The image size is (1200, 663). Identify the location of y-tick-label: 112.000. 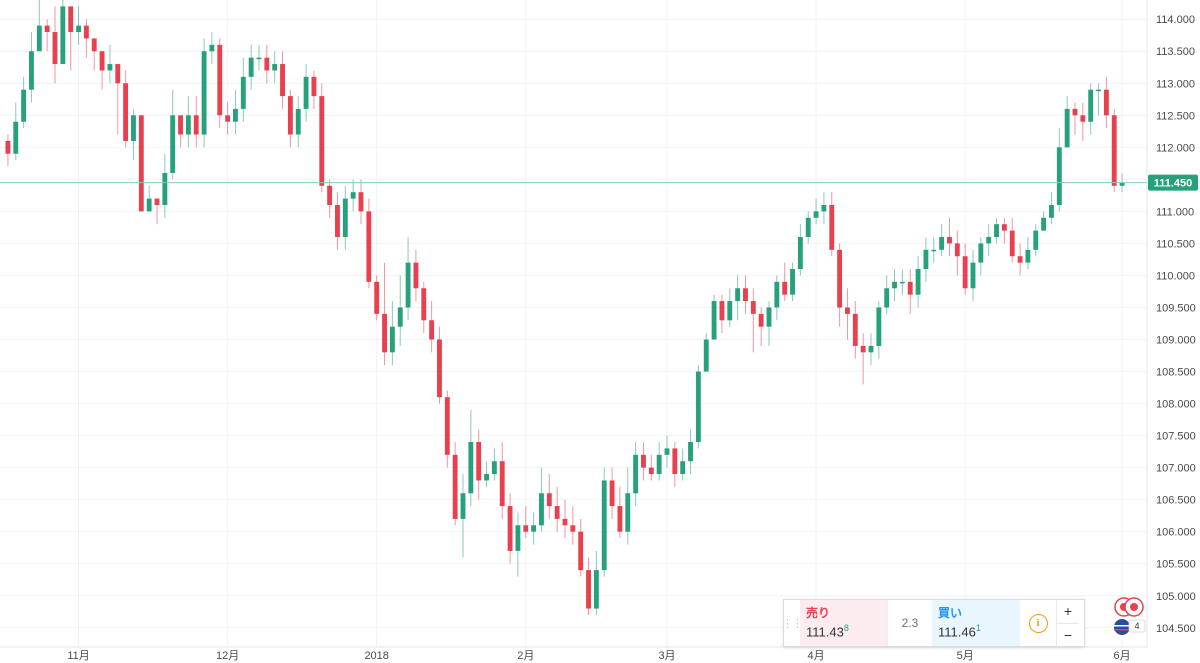
(1175, 148).